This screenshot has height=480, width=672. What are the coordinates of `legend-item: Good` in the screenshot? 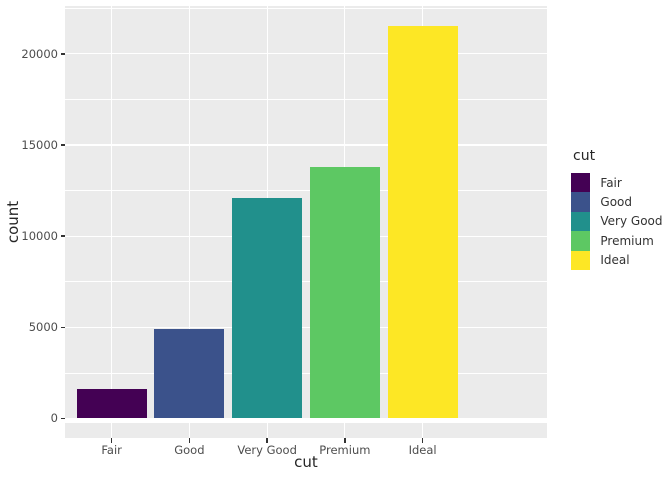 It's located at (617, 202).